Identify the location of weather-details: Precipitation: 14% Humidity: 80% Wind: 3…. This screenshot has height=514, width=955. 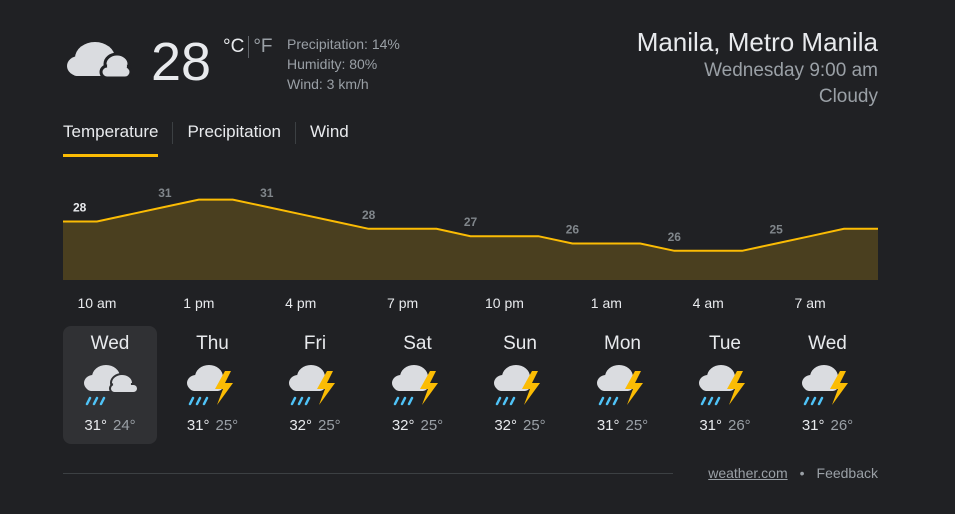
(343, 64).